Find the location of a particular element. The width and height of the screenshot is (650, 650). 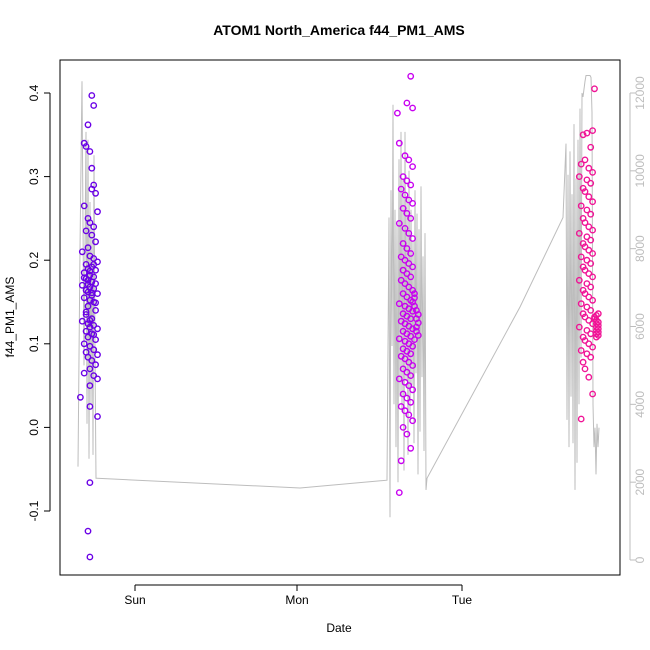

x-axis: Sun Mon Tue is located at coordinates (298, 595).